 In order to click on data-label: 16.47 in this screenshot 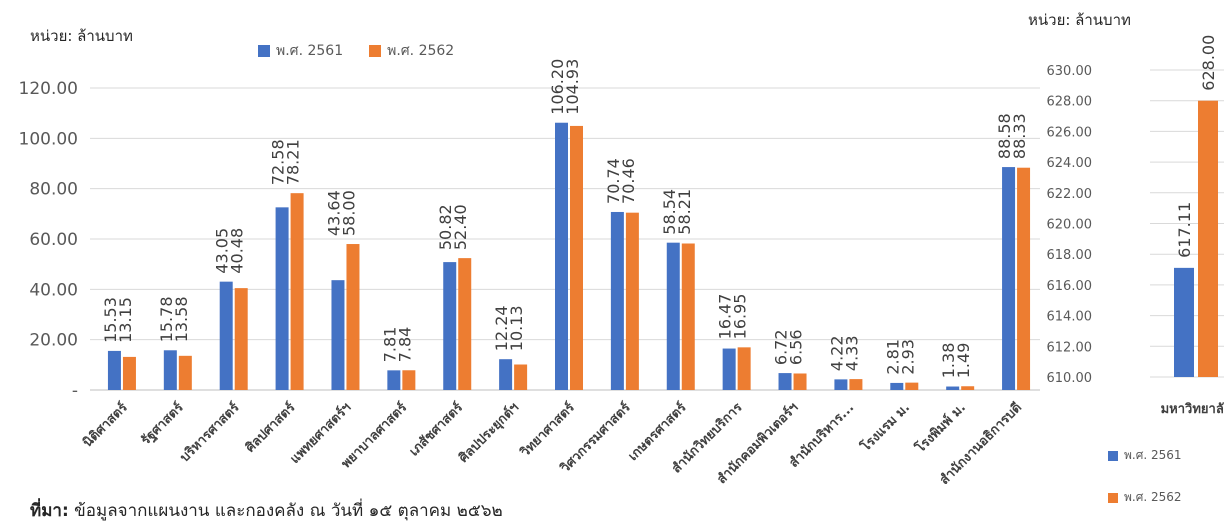, I will do `click(725, 317)`.